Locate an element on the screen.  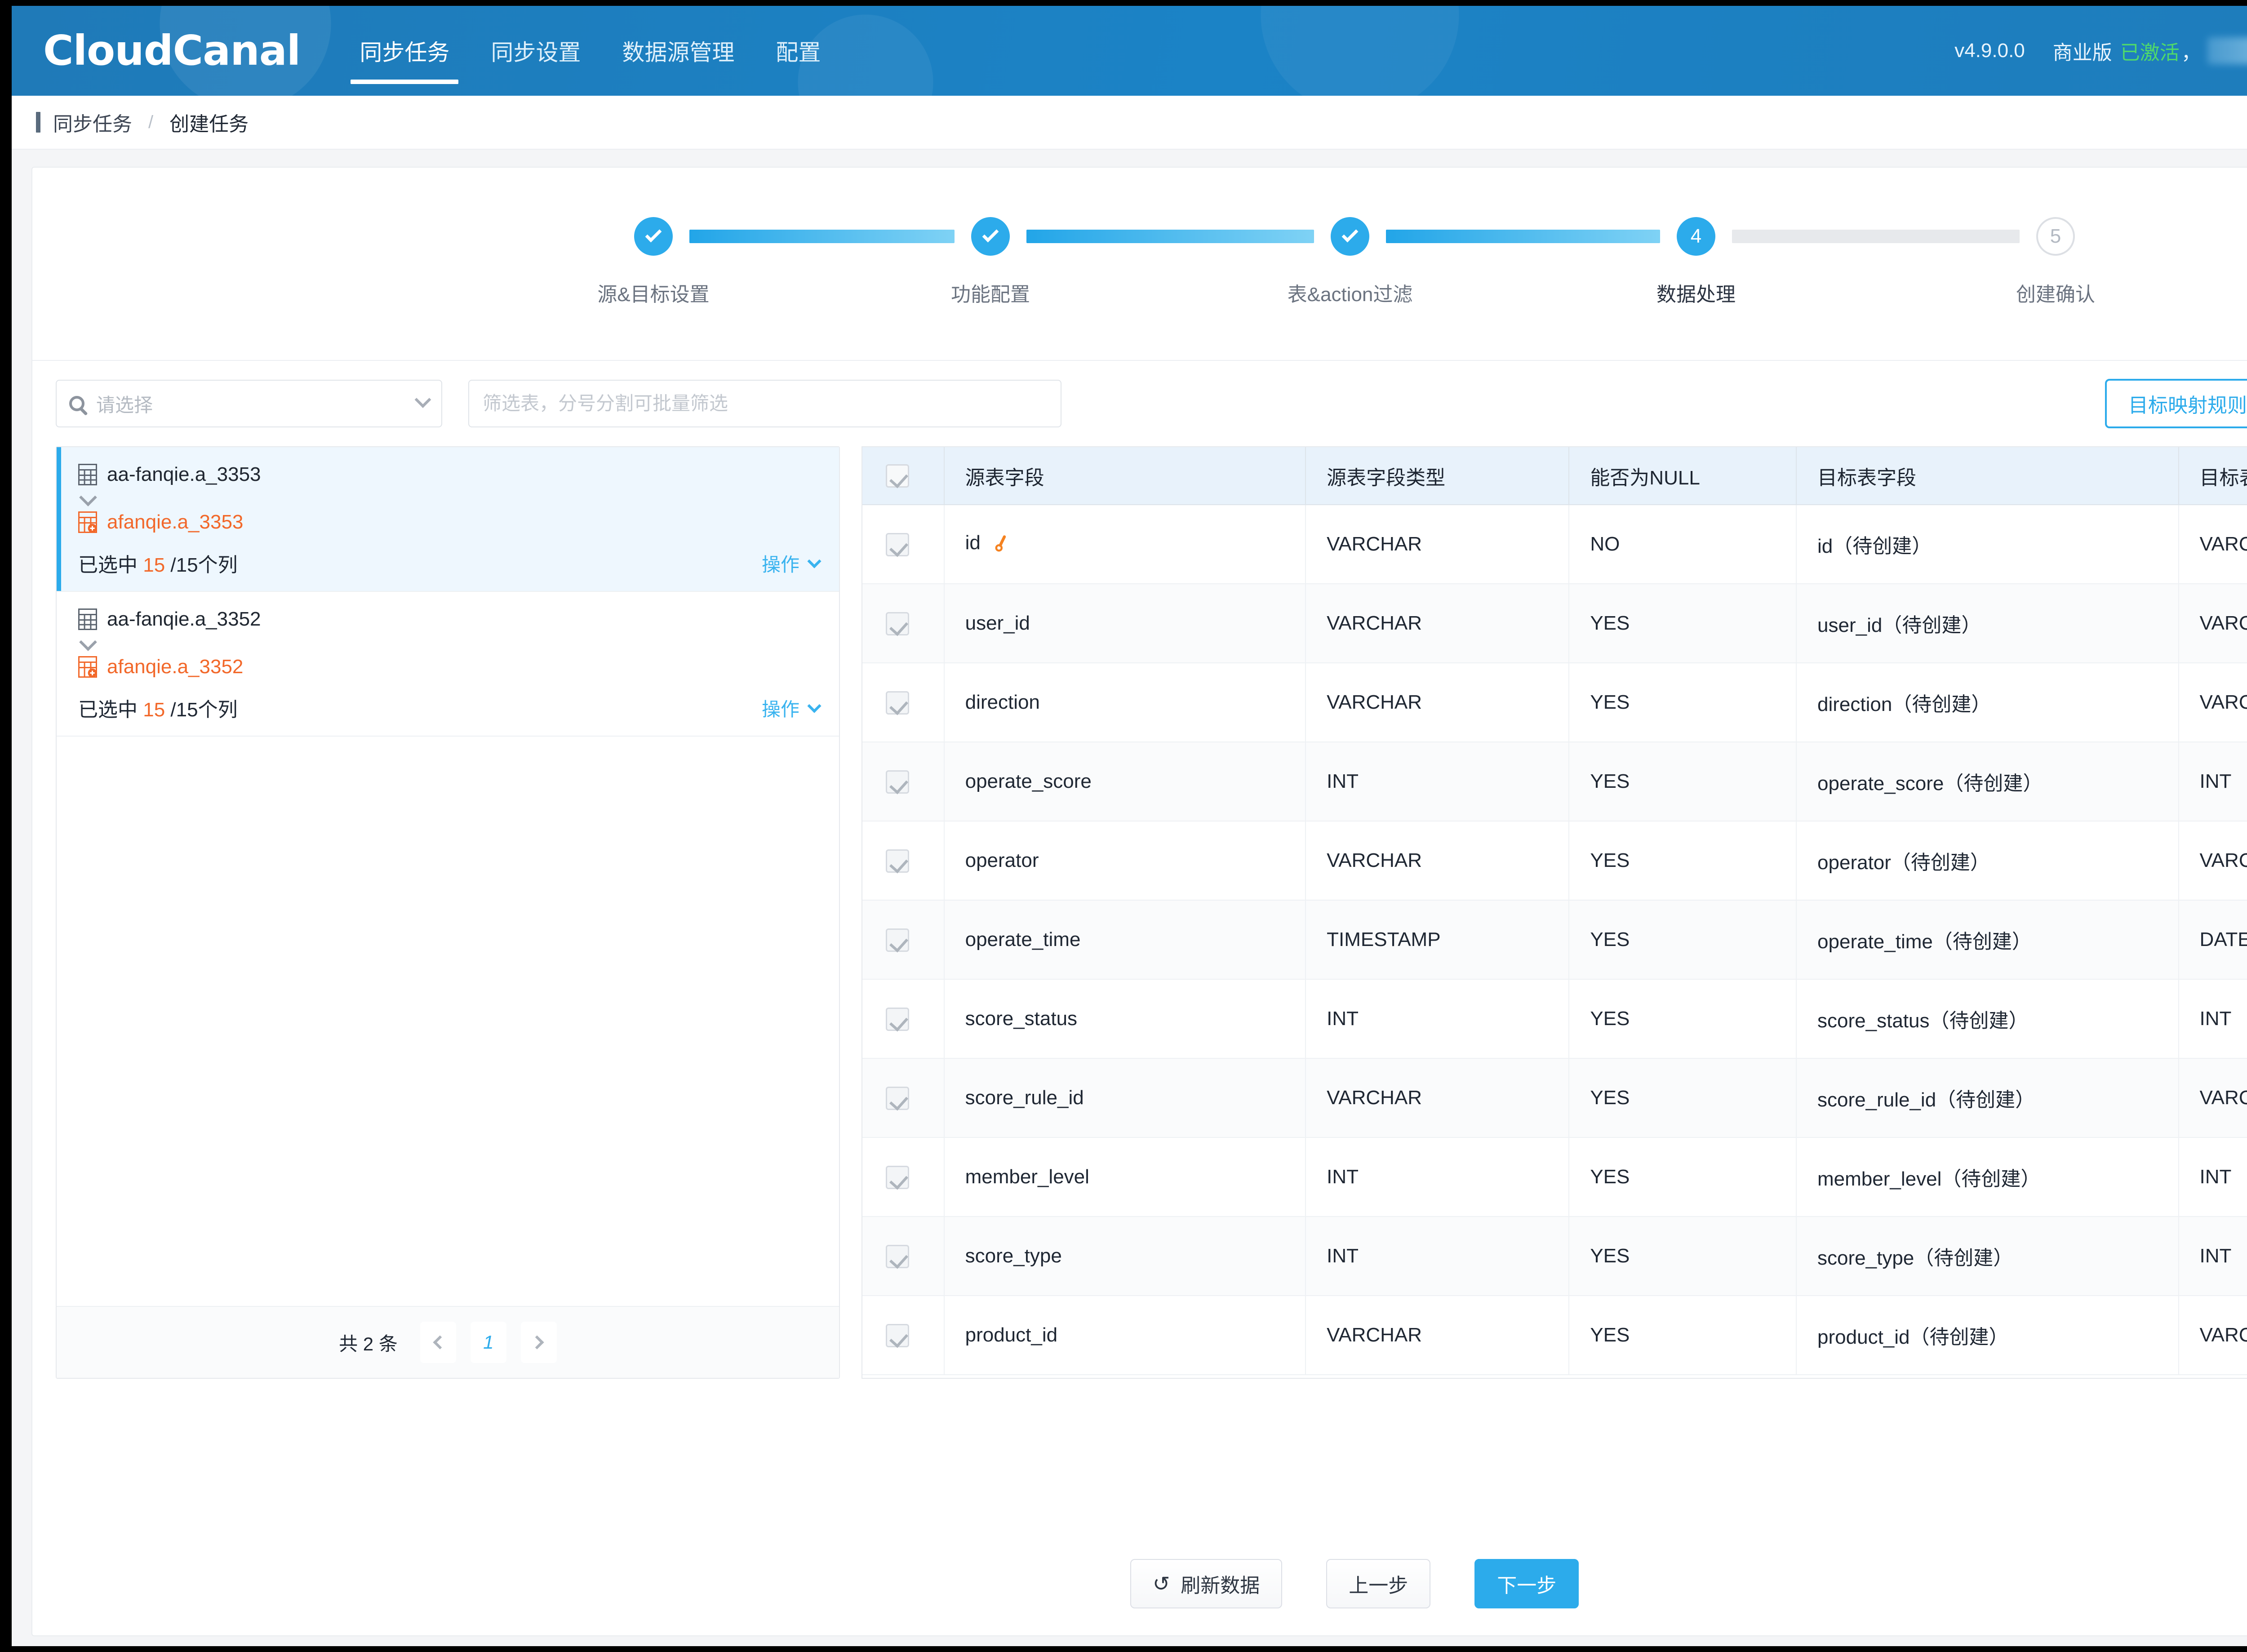
cell-source-type: INT is located at coordinates (1438, 782).